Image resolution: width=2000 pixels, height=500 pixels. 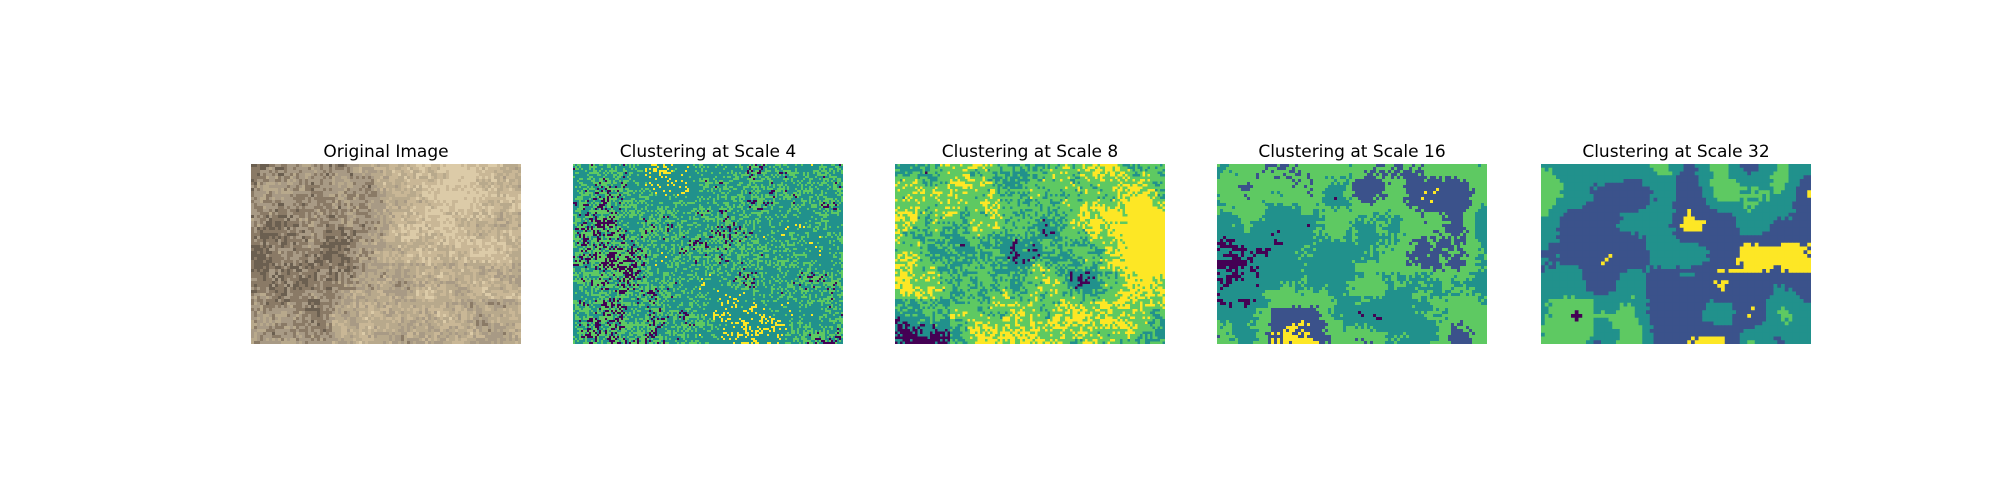 I want to click on panel-clustering-scale-8: Clustering at Scale 8, so click(x=1030, y=242).